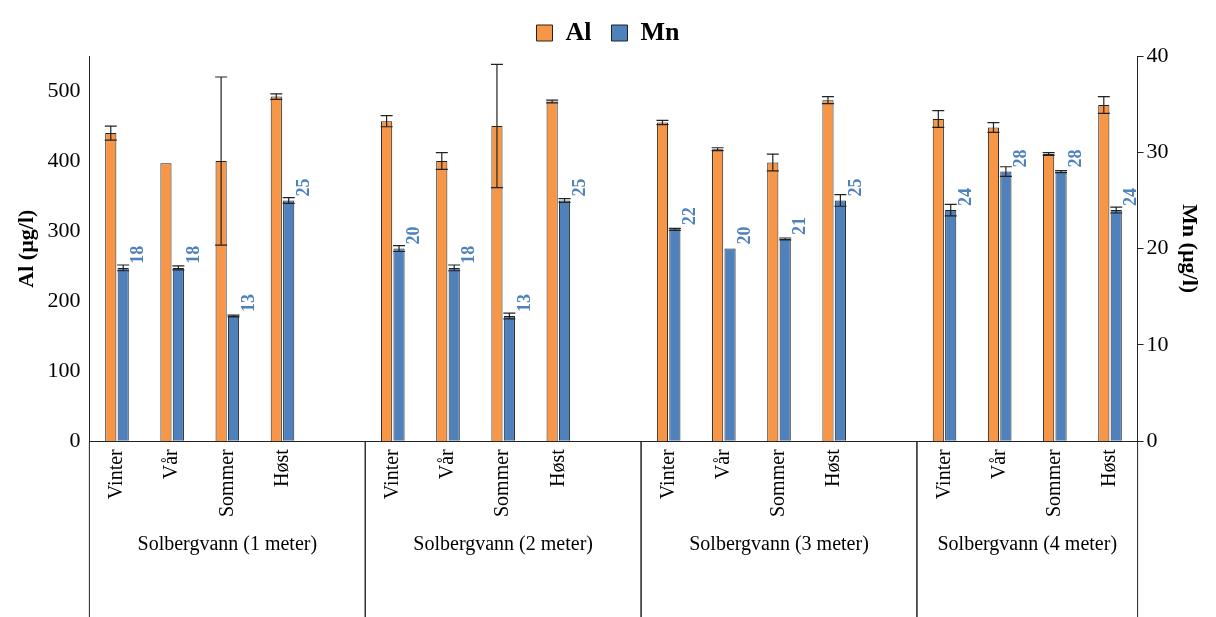  Describe the element at coordinates (64, 369) in the screenshot. I see `y-tick-label: 100` at that location.